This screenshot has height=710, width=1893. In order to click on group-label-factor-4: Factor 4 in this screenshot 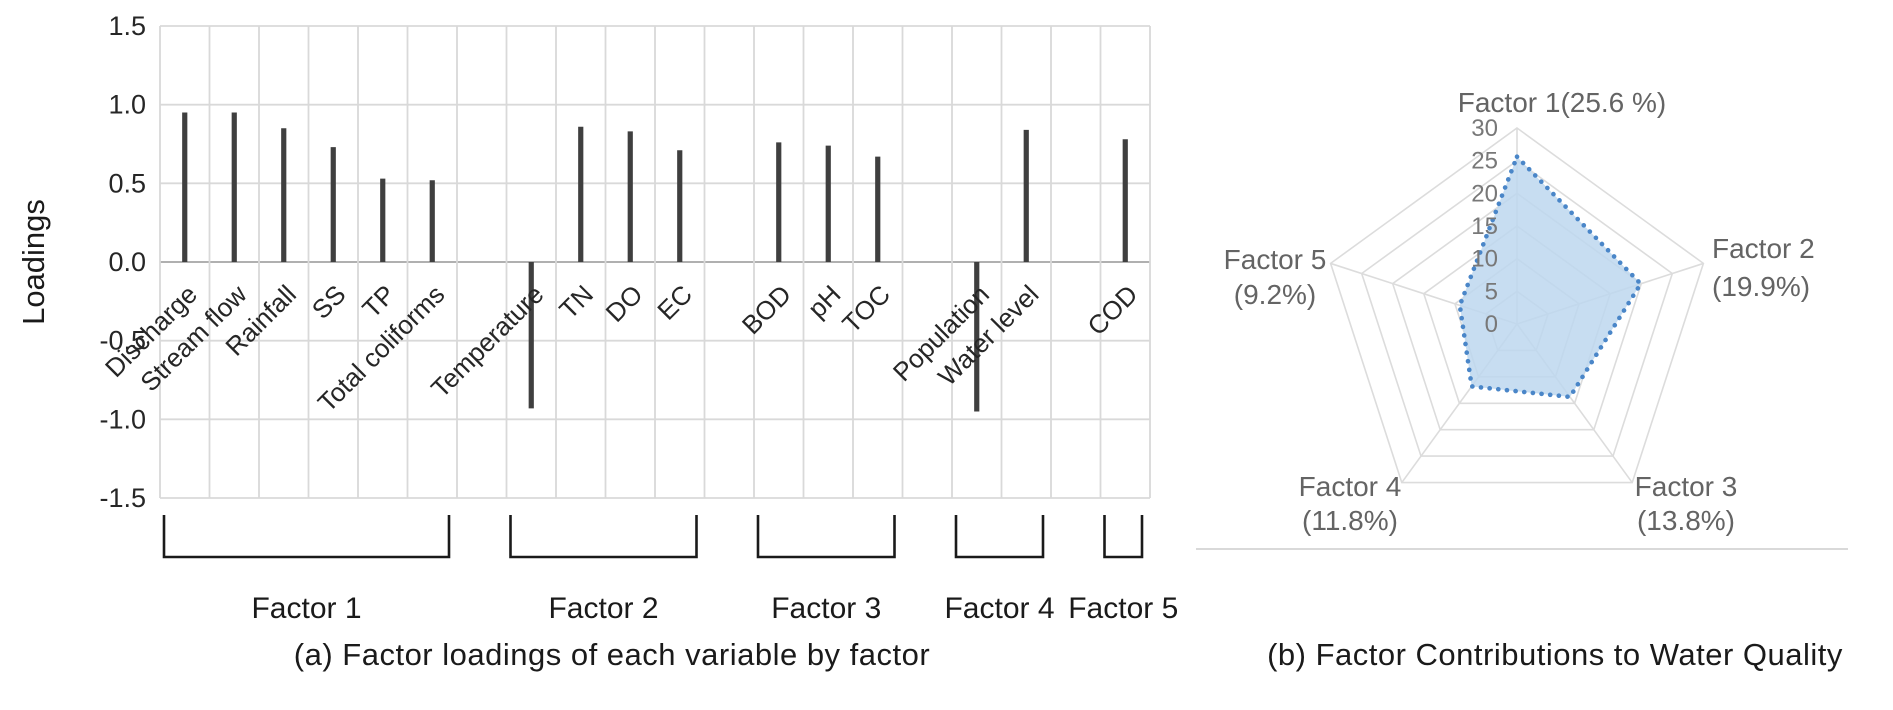, I will do `click(999, 608)`.